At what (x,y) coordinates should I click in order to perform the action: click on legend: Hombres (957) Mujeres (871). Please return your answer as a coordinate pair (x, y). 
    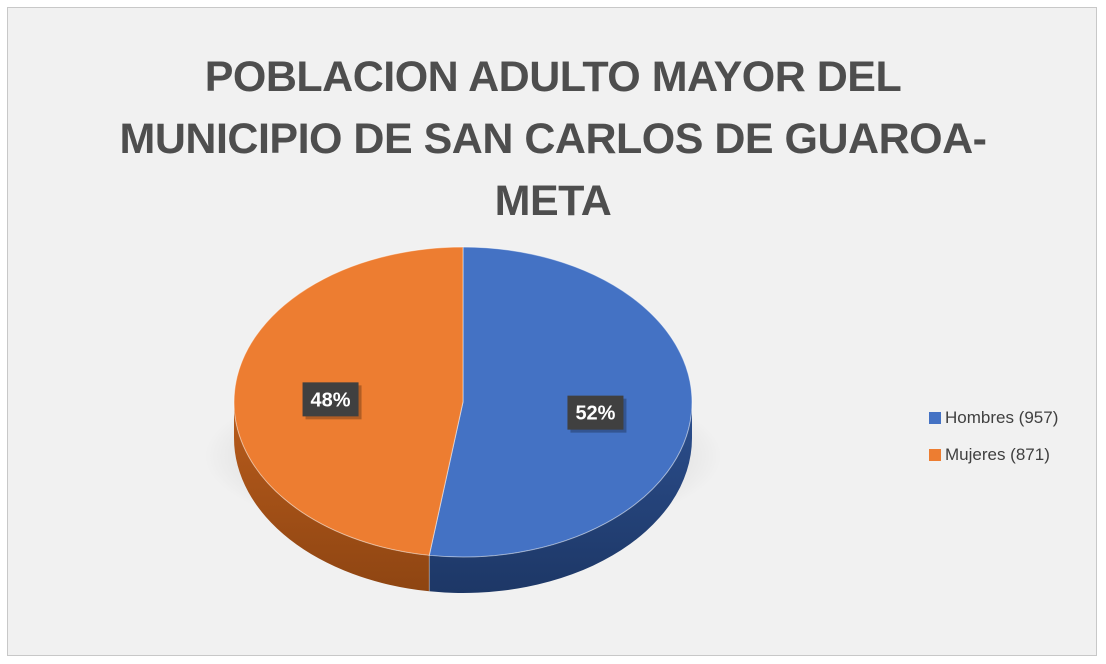
    Looking at the image, I should click on (993, 445).